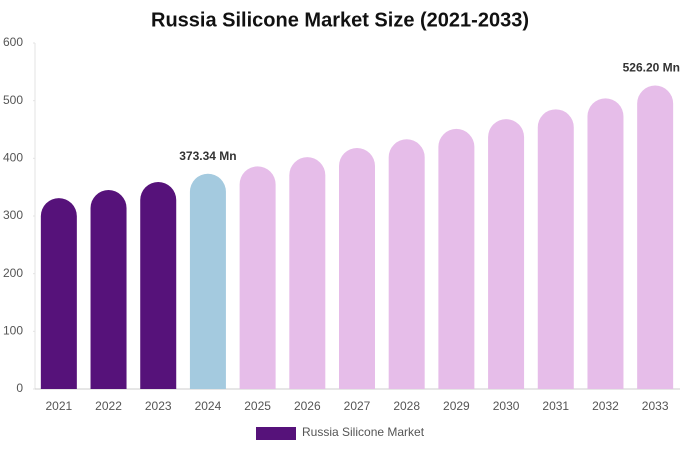  I want to click on y-tick-label: 300, so click(13, 215).